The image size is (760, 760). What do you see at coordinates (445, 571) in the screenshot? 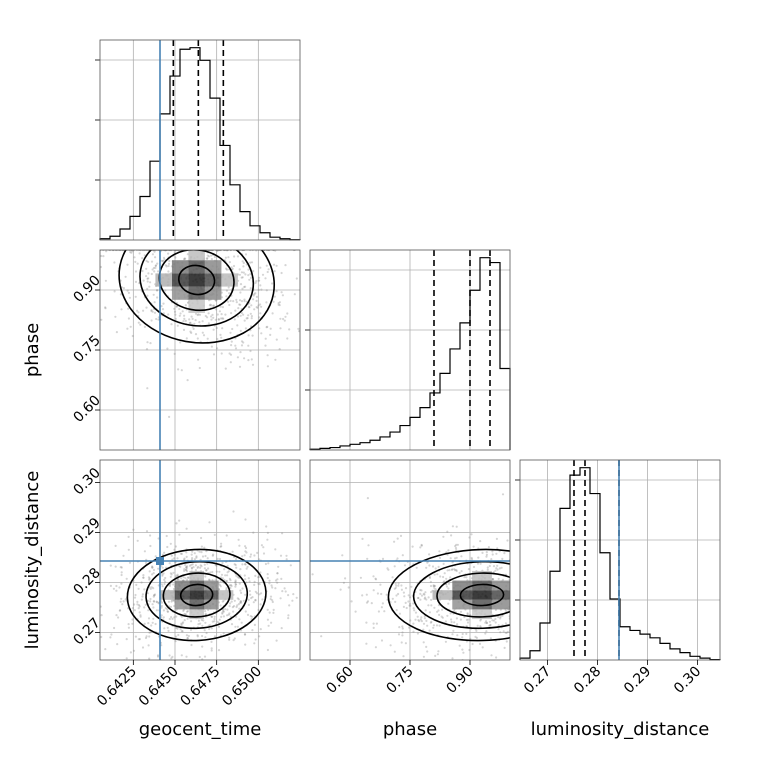
I see `panel-content` at bounding box center [445, 571].